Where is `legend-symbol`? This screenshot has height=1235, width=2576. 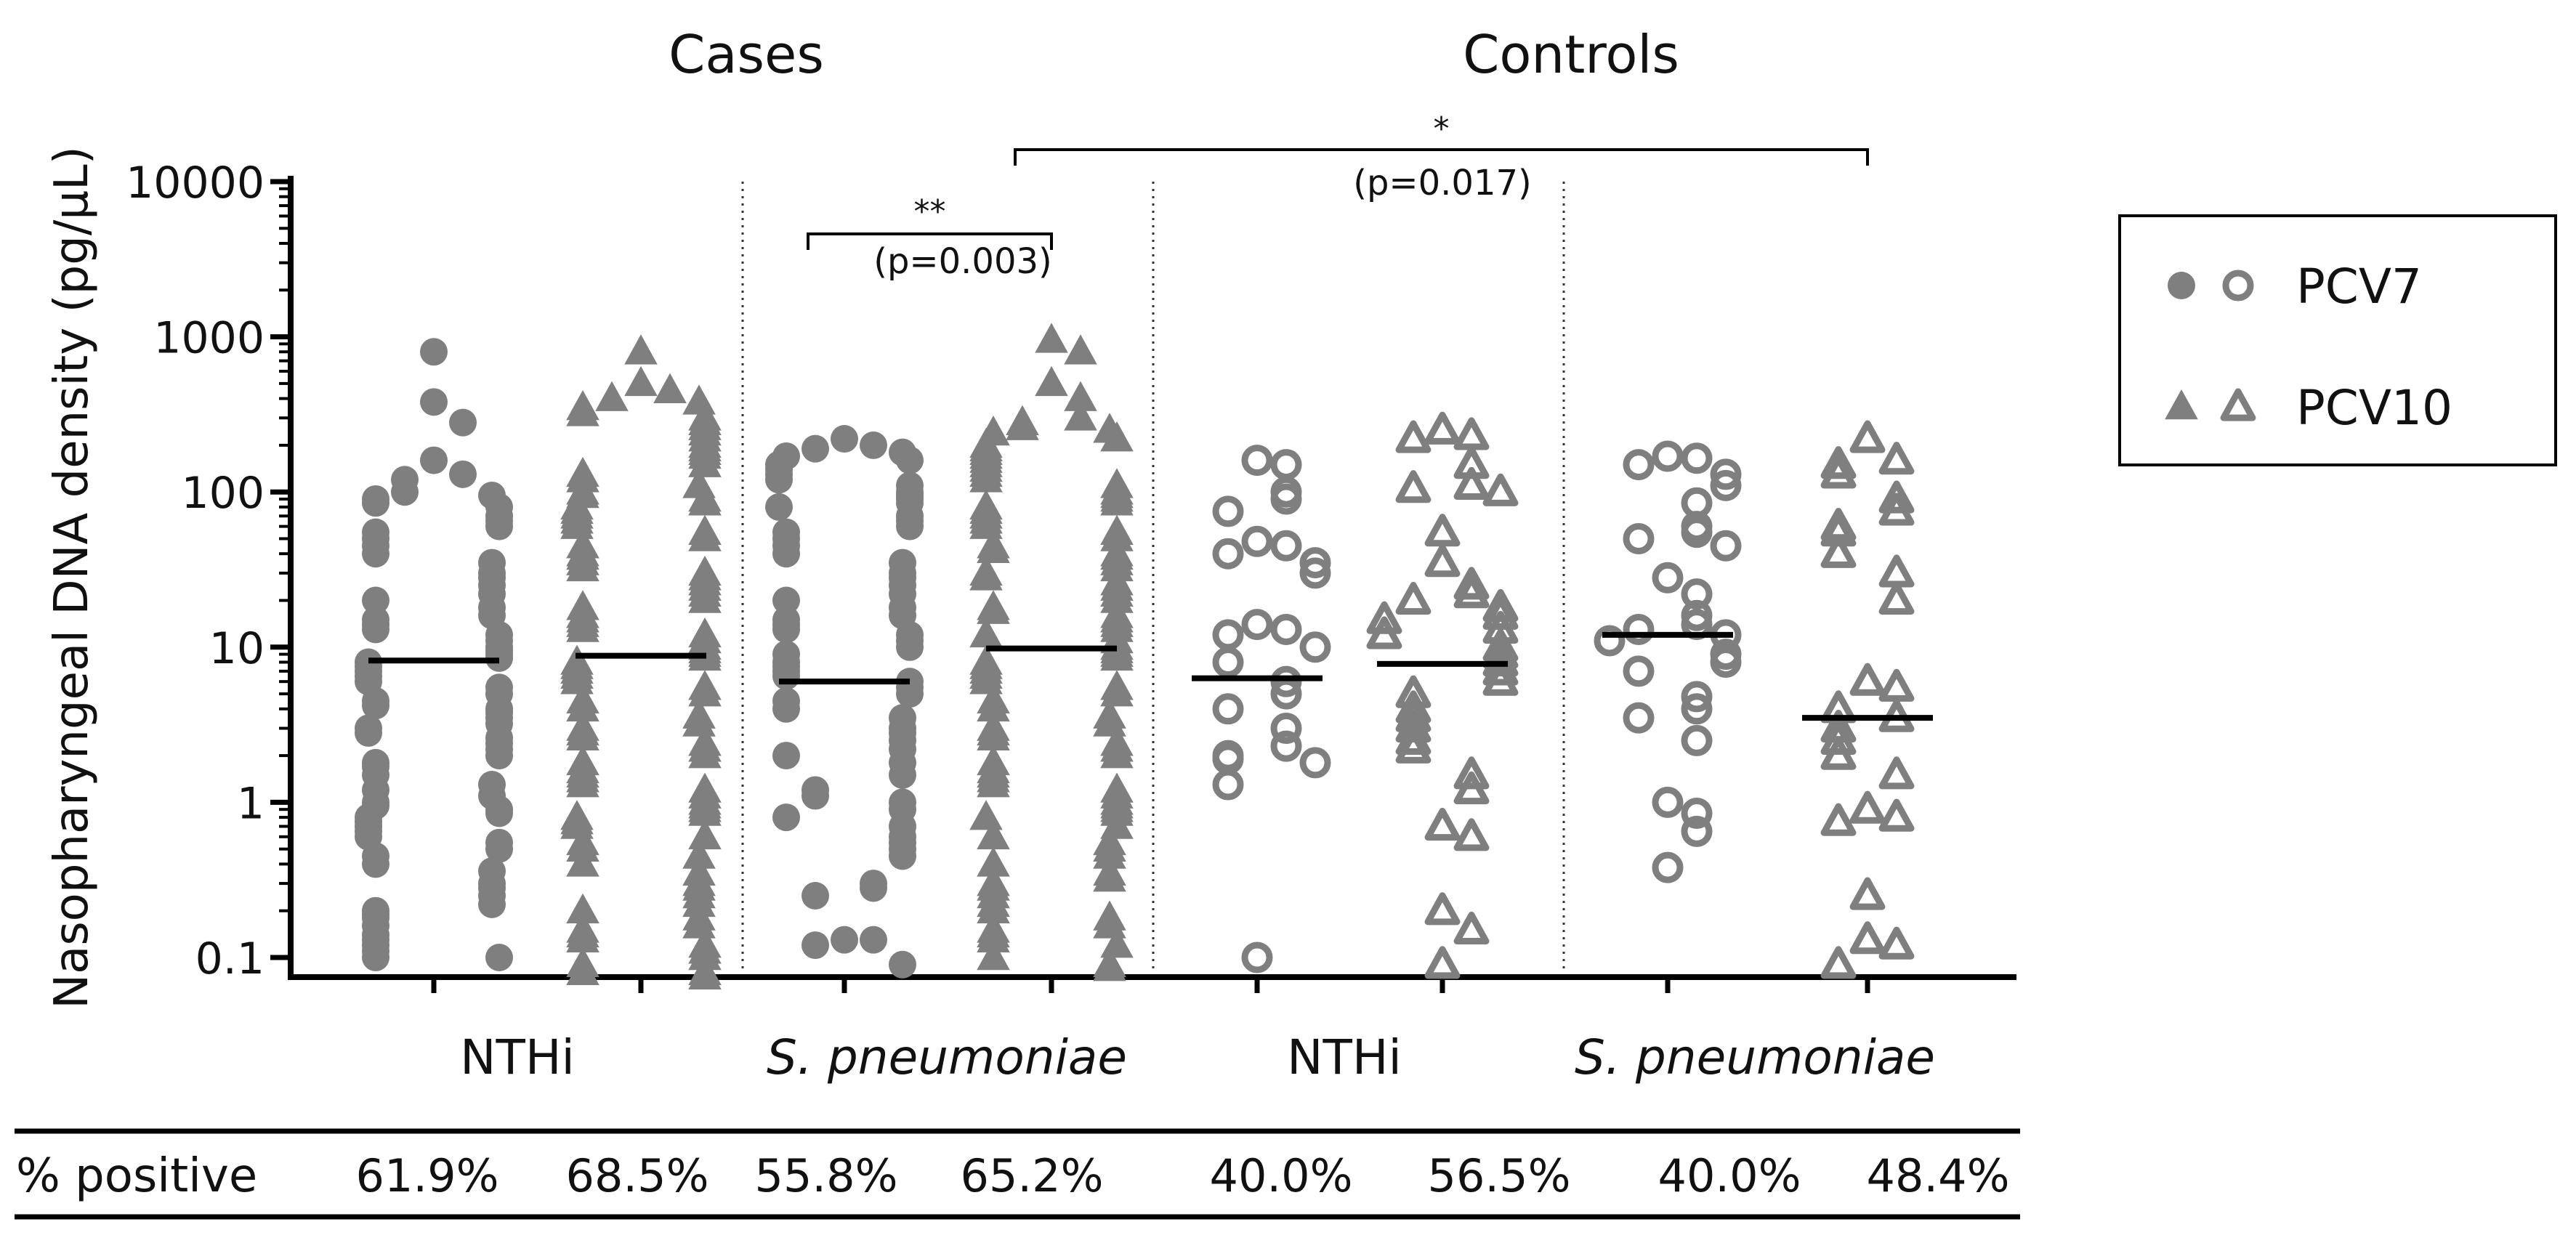 legend-symbol is located at coordinates (2238, 285).